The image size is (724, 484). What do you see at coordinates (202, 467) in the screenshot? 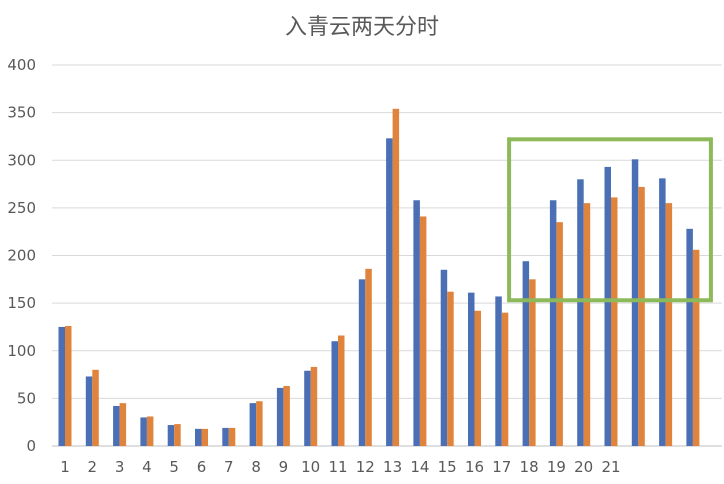
I see `x-tick-label: 6` at bounding box center [202, 467].